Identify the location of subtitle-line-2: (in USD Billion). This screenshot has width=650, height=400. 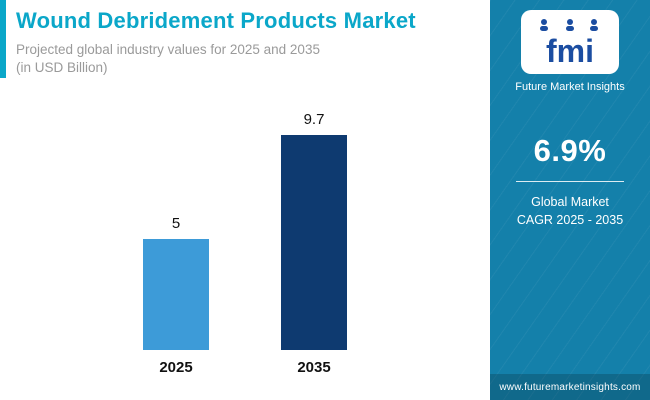
(62, 68).